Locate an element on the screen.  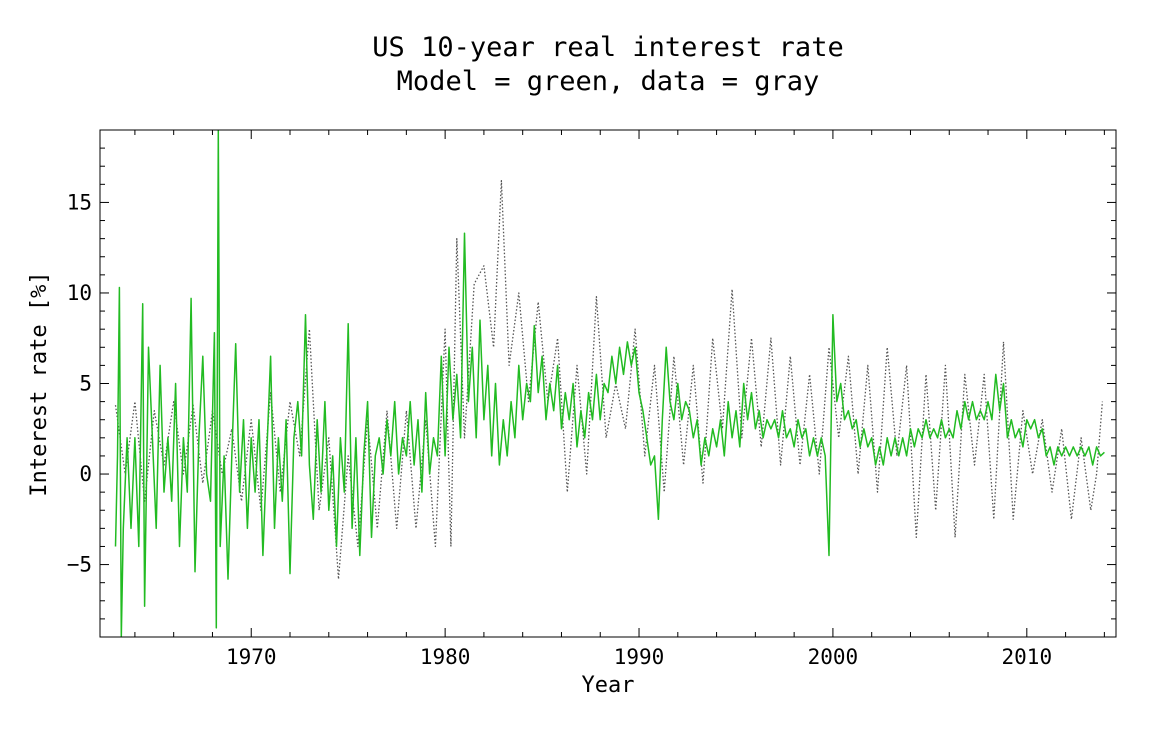
y-tick-label: 0 is located at coordinates (85, 474).